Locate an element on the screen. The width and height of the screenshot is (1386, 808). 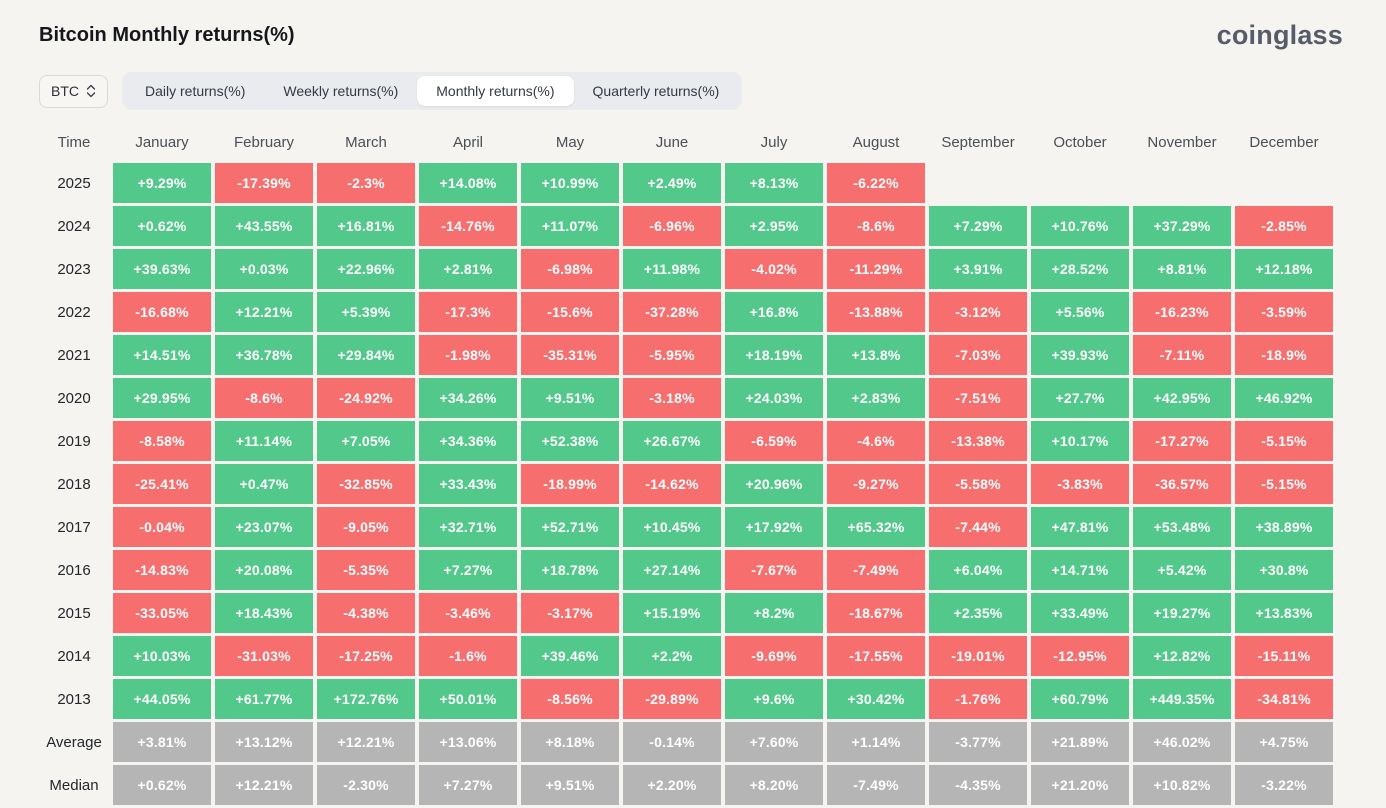
negative-return-cell: -1.6% is located at coordinates (468, 656).